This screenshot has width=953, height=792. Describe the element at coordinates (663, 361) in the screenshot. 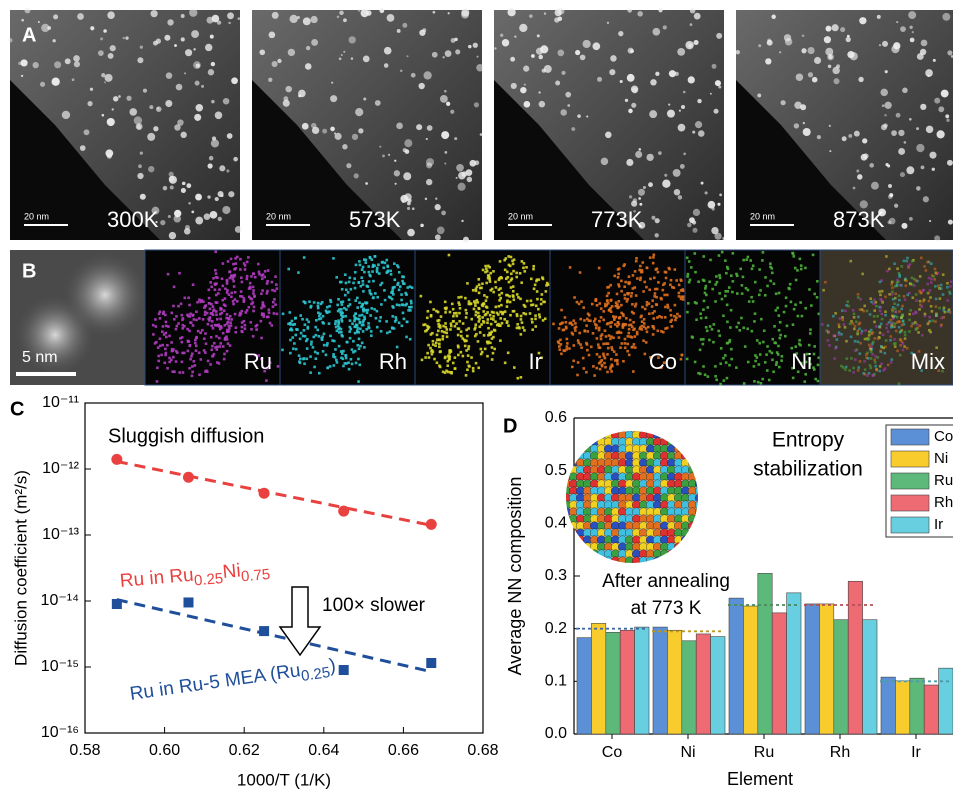

I see `element-label: Co` at that location.